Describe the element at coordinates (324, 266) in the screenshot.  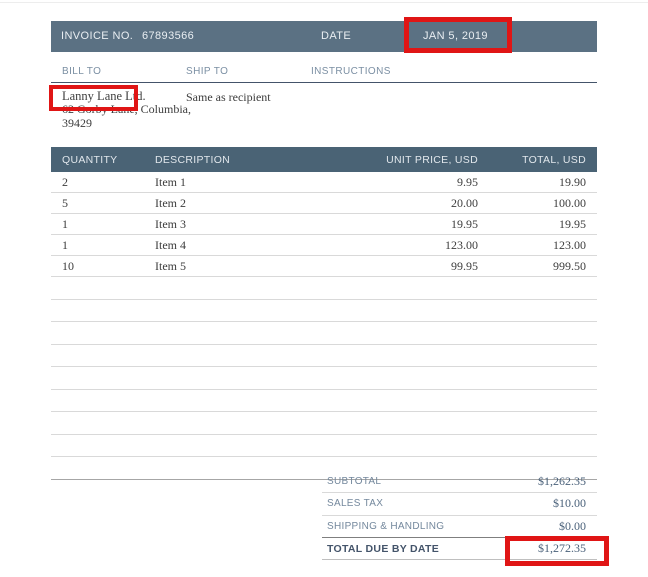
I see `table-row: 10 Item 5 99.95 999.50` at that location.